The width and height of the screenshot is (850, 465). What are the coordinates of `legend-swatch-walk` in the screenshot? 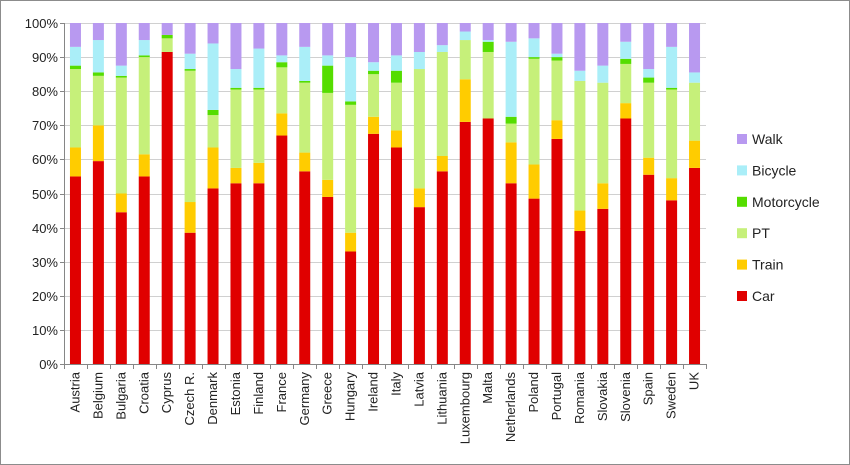 It's located at (742, 139).